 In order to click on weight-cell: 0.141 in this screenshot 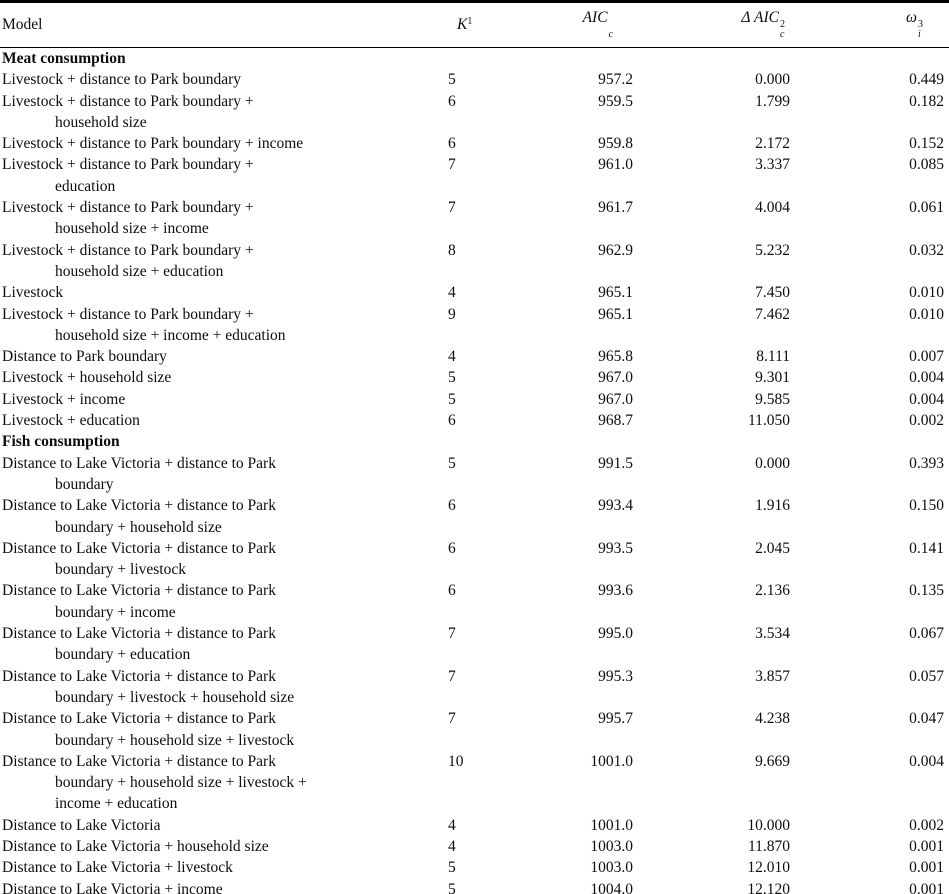, I will do `click(926, 548)`.